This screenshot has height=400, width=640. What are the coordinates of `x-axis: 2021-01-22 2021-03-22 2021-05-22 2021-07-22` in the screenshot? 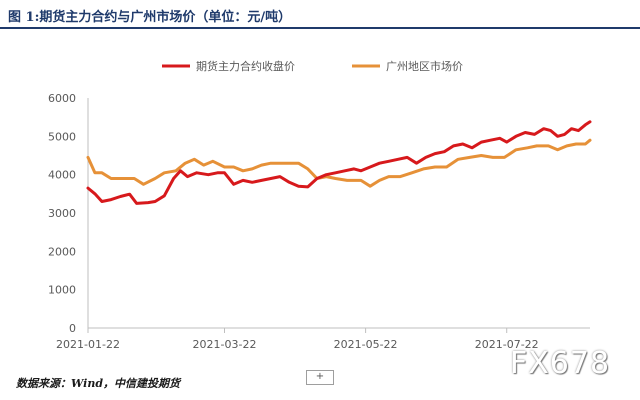 It's located at (323, 339).